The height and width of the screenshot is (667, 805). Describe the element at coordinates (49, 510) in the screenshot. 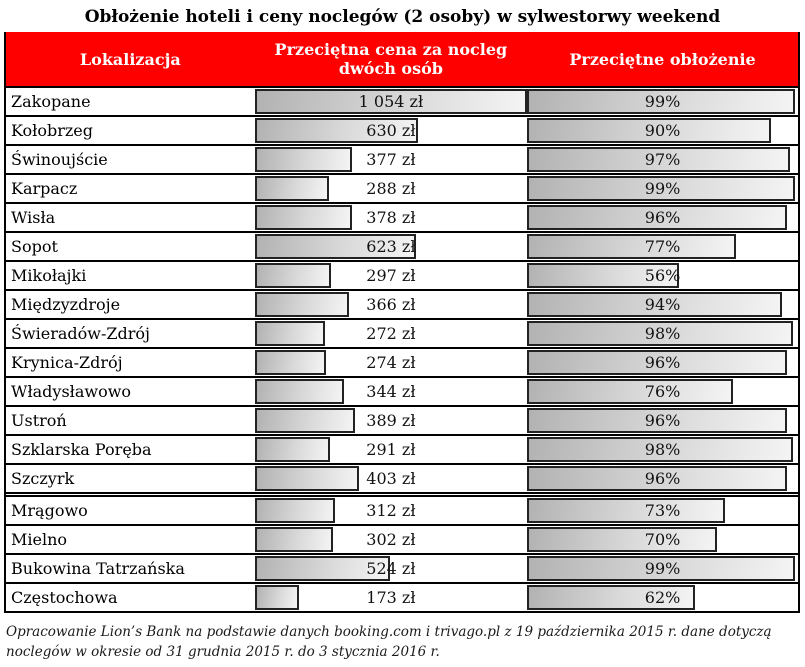

I see `location-label: Mrągowo` at that location.